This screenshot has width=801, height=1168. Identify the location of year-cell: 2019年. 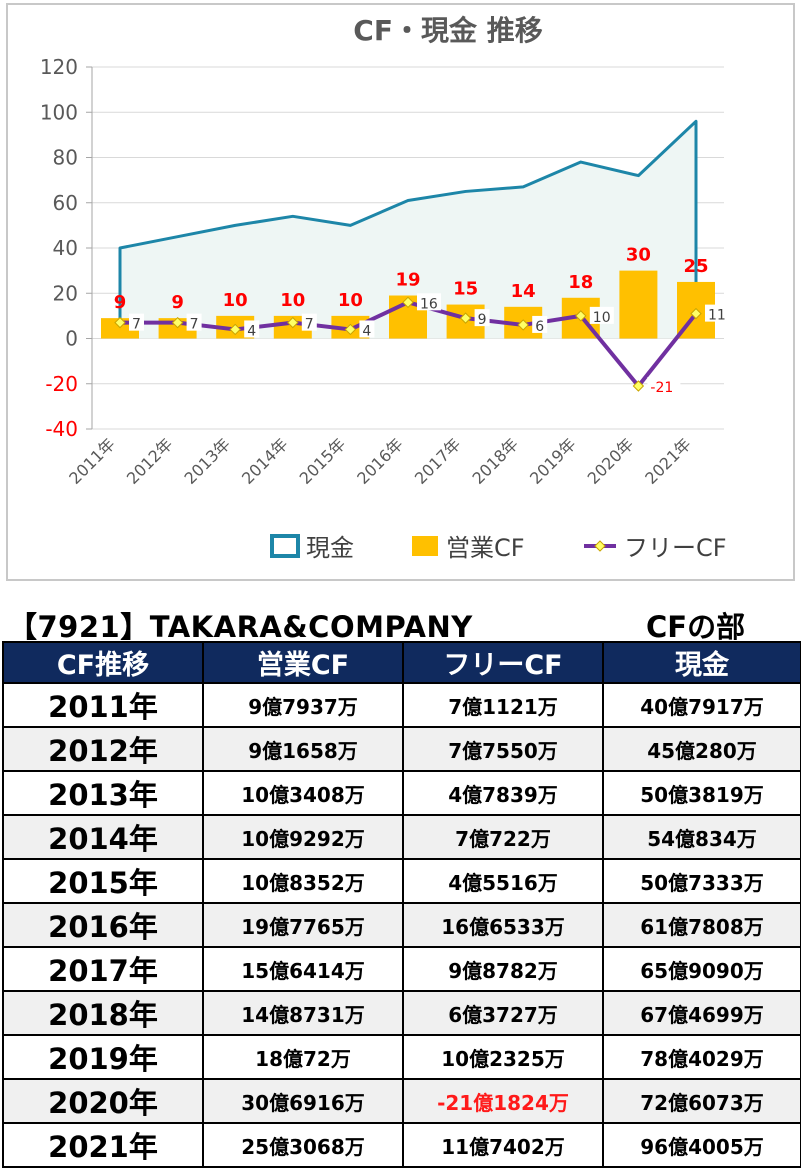
(103, 1057).